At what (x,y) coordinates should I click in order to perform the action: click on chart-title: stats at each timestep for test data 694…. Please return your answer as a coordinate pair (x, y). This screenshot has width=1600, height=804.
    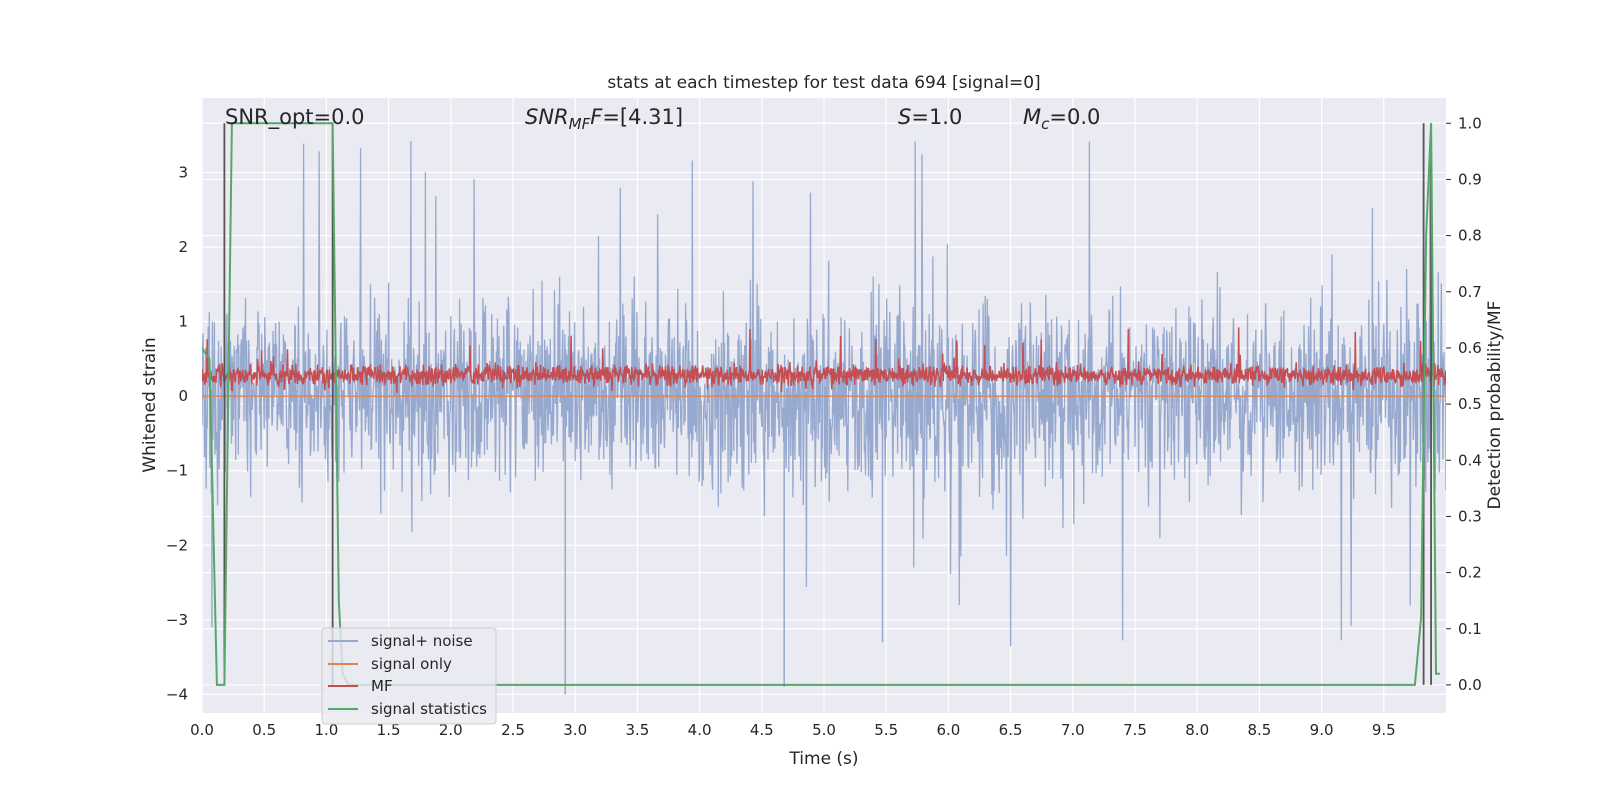
    Looking at the image, I should click on (823, 83).